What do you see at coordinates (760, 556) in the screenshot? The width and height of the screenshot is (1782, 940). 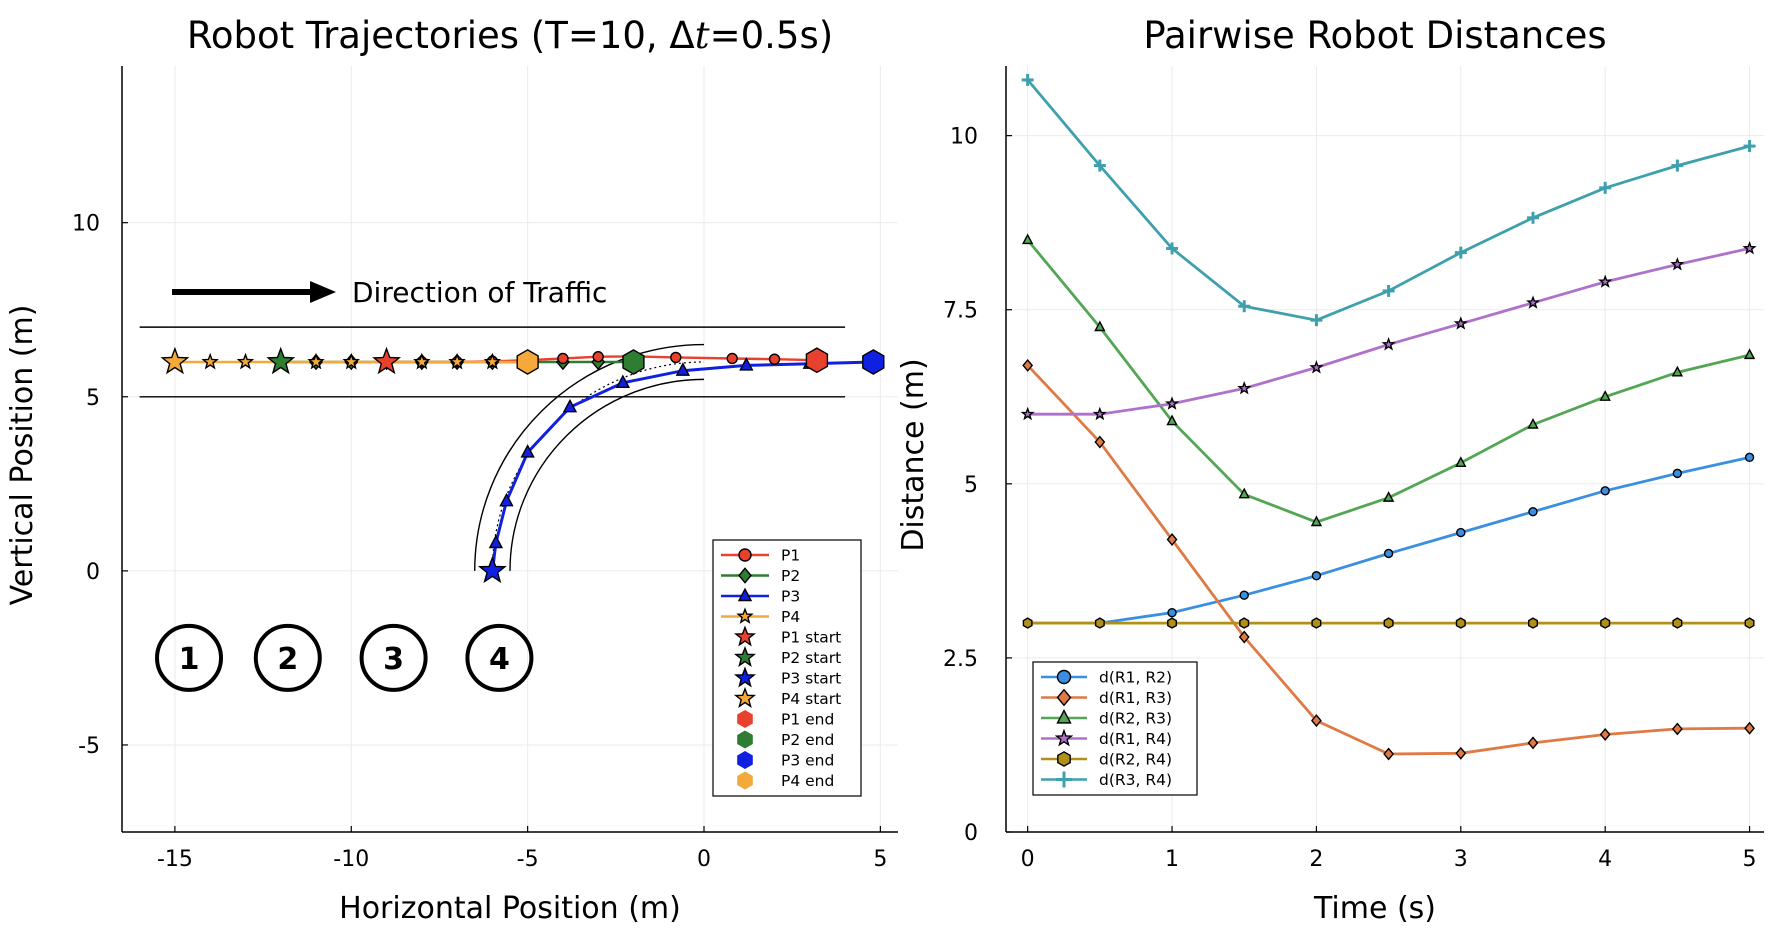 I see `legend-entry: P1` at bounding box center [760, 556].